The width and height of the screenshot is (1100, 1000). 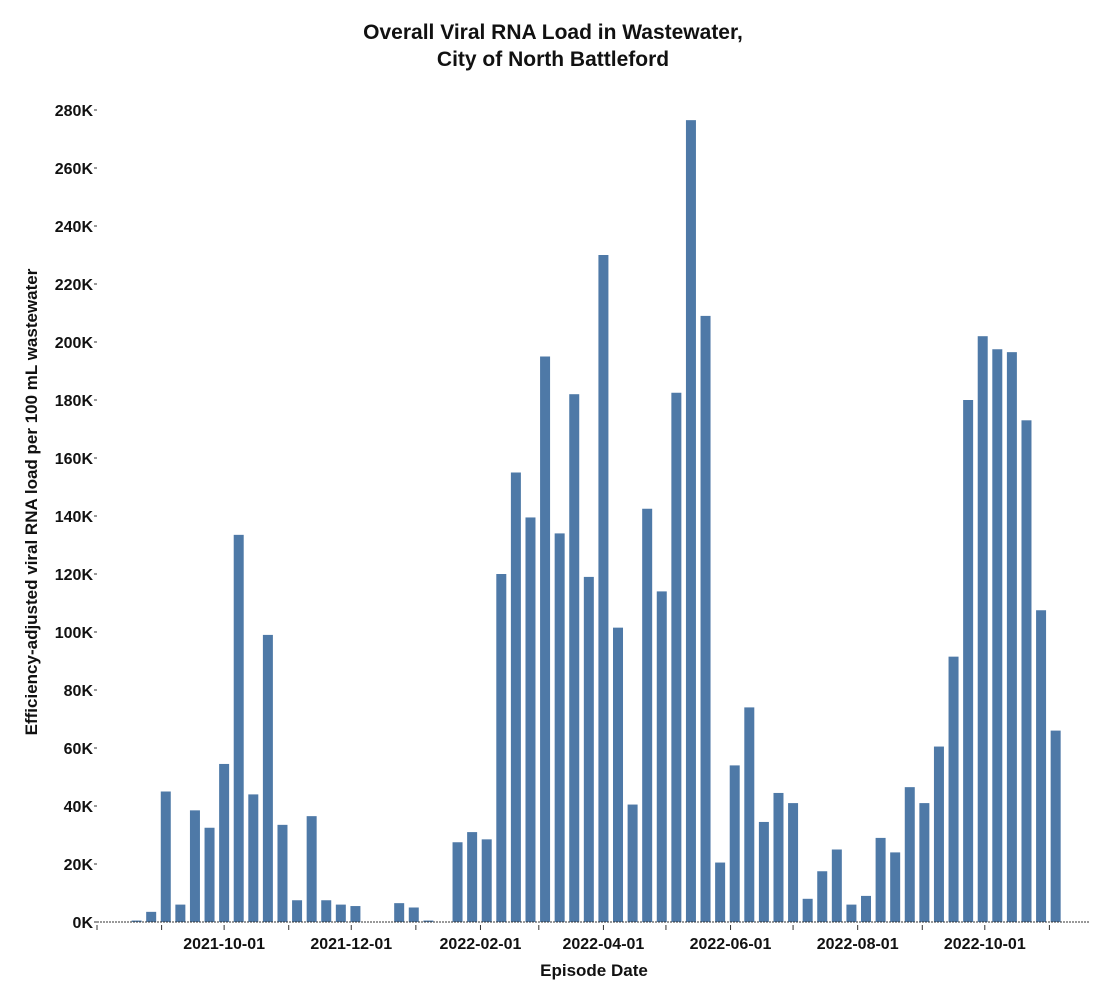 I want to click on y-tick-label: 40K, so click(x=79, y=807).